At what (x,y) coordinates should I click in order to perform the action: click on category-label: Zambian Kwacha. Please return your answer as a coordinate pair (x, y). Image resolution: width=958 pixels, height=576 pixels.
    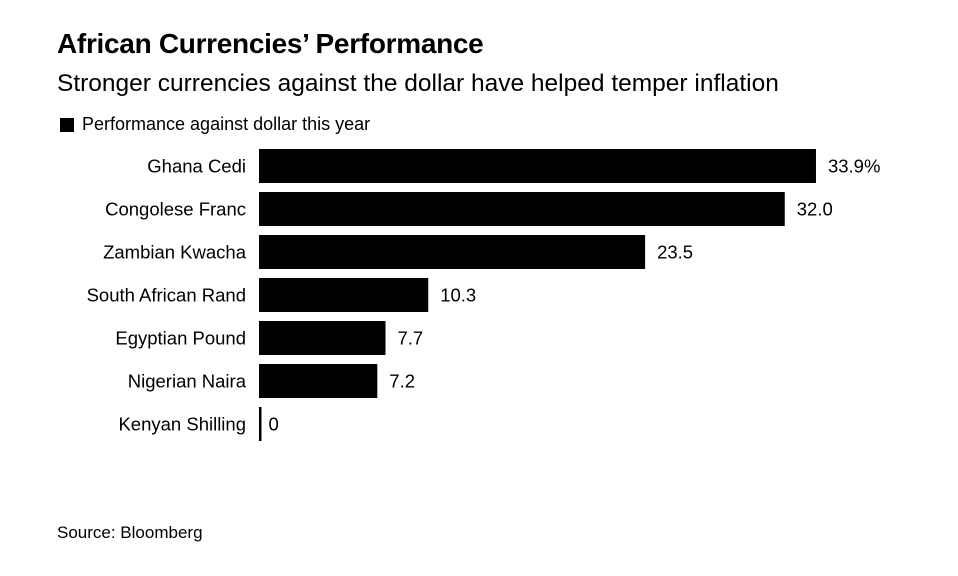
    Looking at the image, I should click on (175, 252).